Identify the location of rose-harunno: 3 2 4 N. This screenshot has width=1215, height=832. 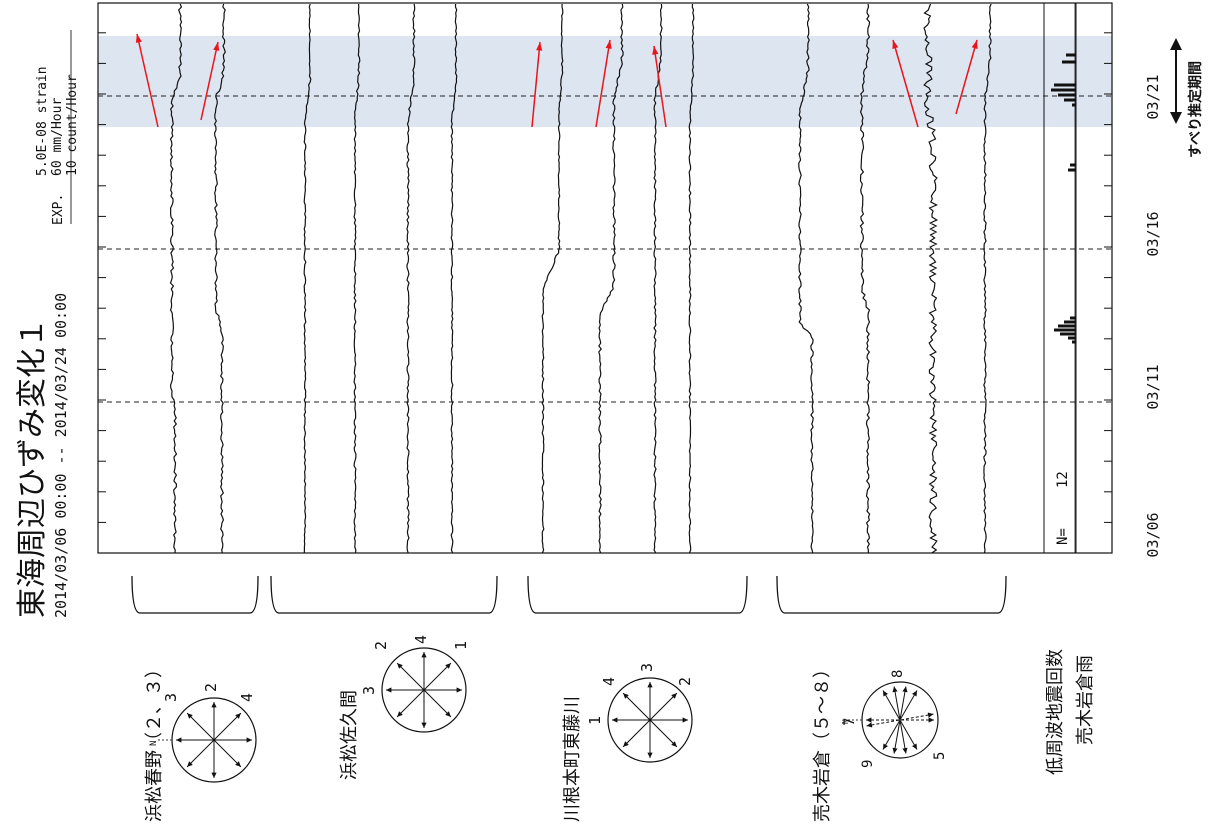
(203, 733).